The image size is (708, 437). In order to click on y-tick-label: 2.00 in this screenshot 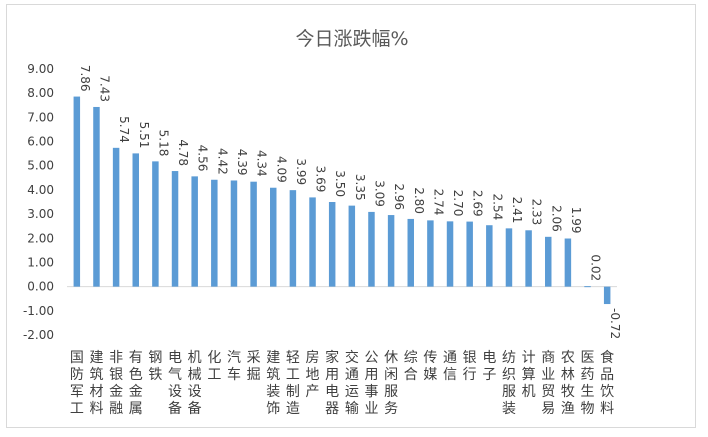, I will do `click(40, 238)`.